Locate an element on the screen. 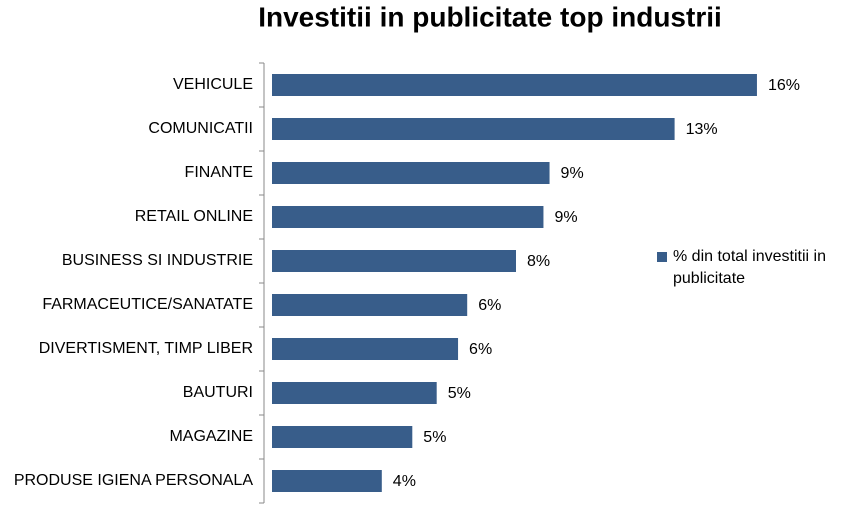 The image size is (864, 506). y-tick-label: DIVERTISMENT, TIMP LIBER is located at coordinates (146, 348).